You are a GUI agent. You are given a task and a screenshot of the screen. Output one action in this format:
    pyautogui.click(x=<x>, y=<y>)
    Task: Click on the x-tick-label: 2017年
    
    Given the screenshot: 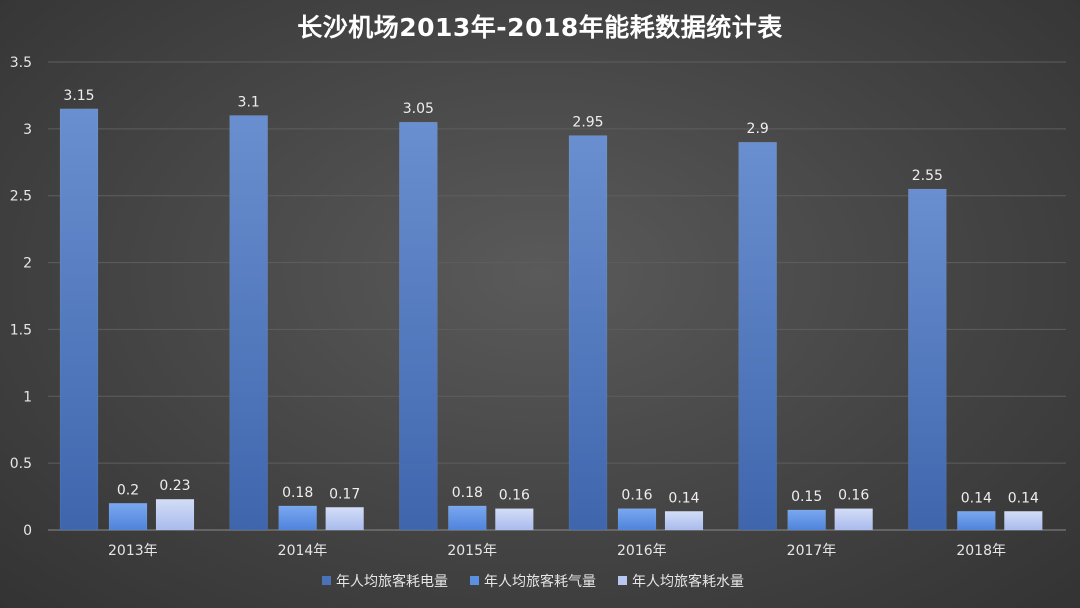 What is the action you would take?
    pyautogui.click(x=812, y=551)
    